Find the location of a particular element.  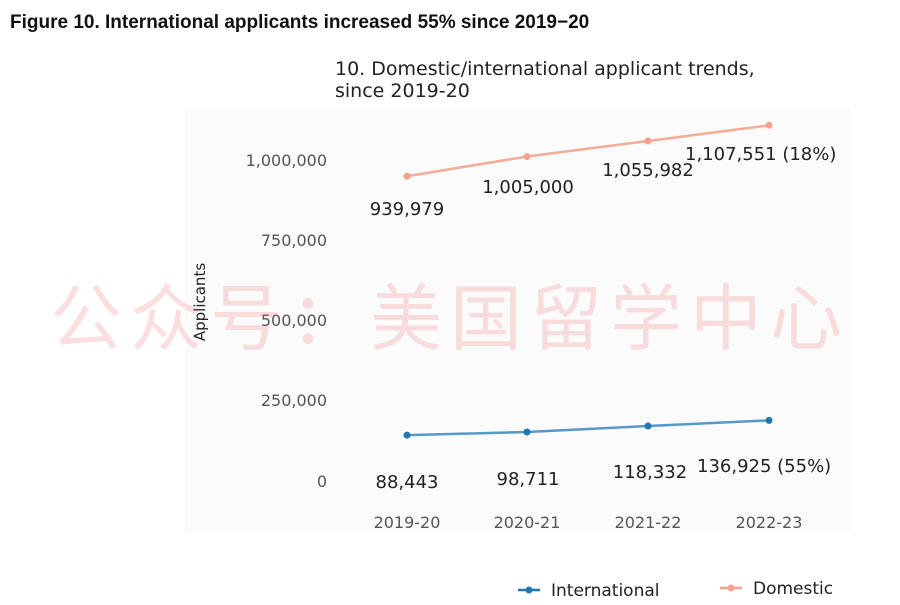

data-label-domestic: 1,107,551 (18%) is located at coordinates (760, 154).